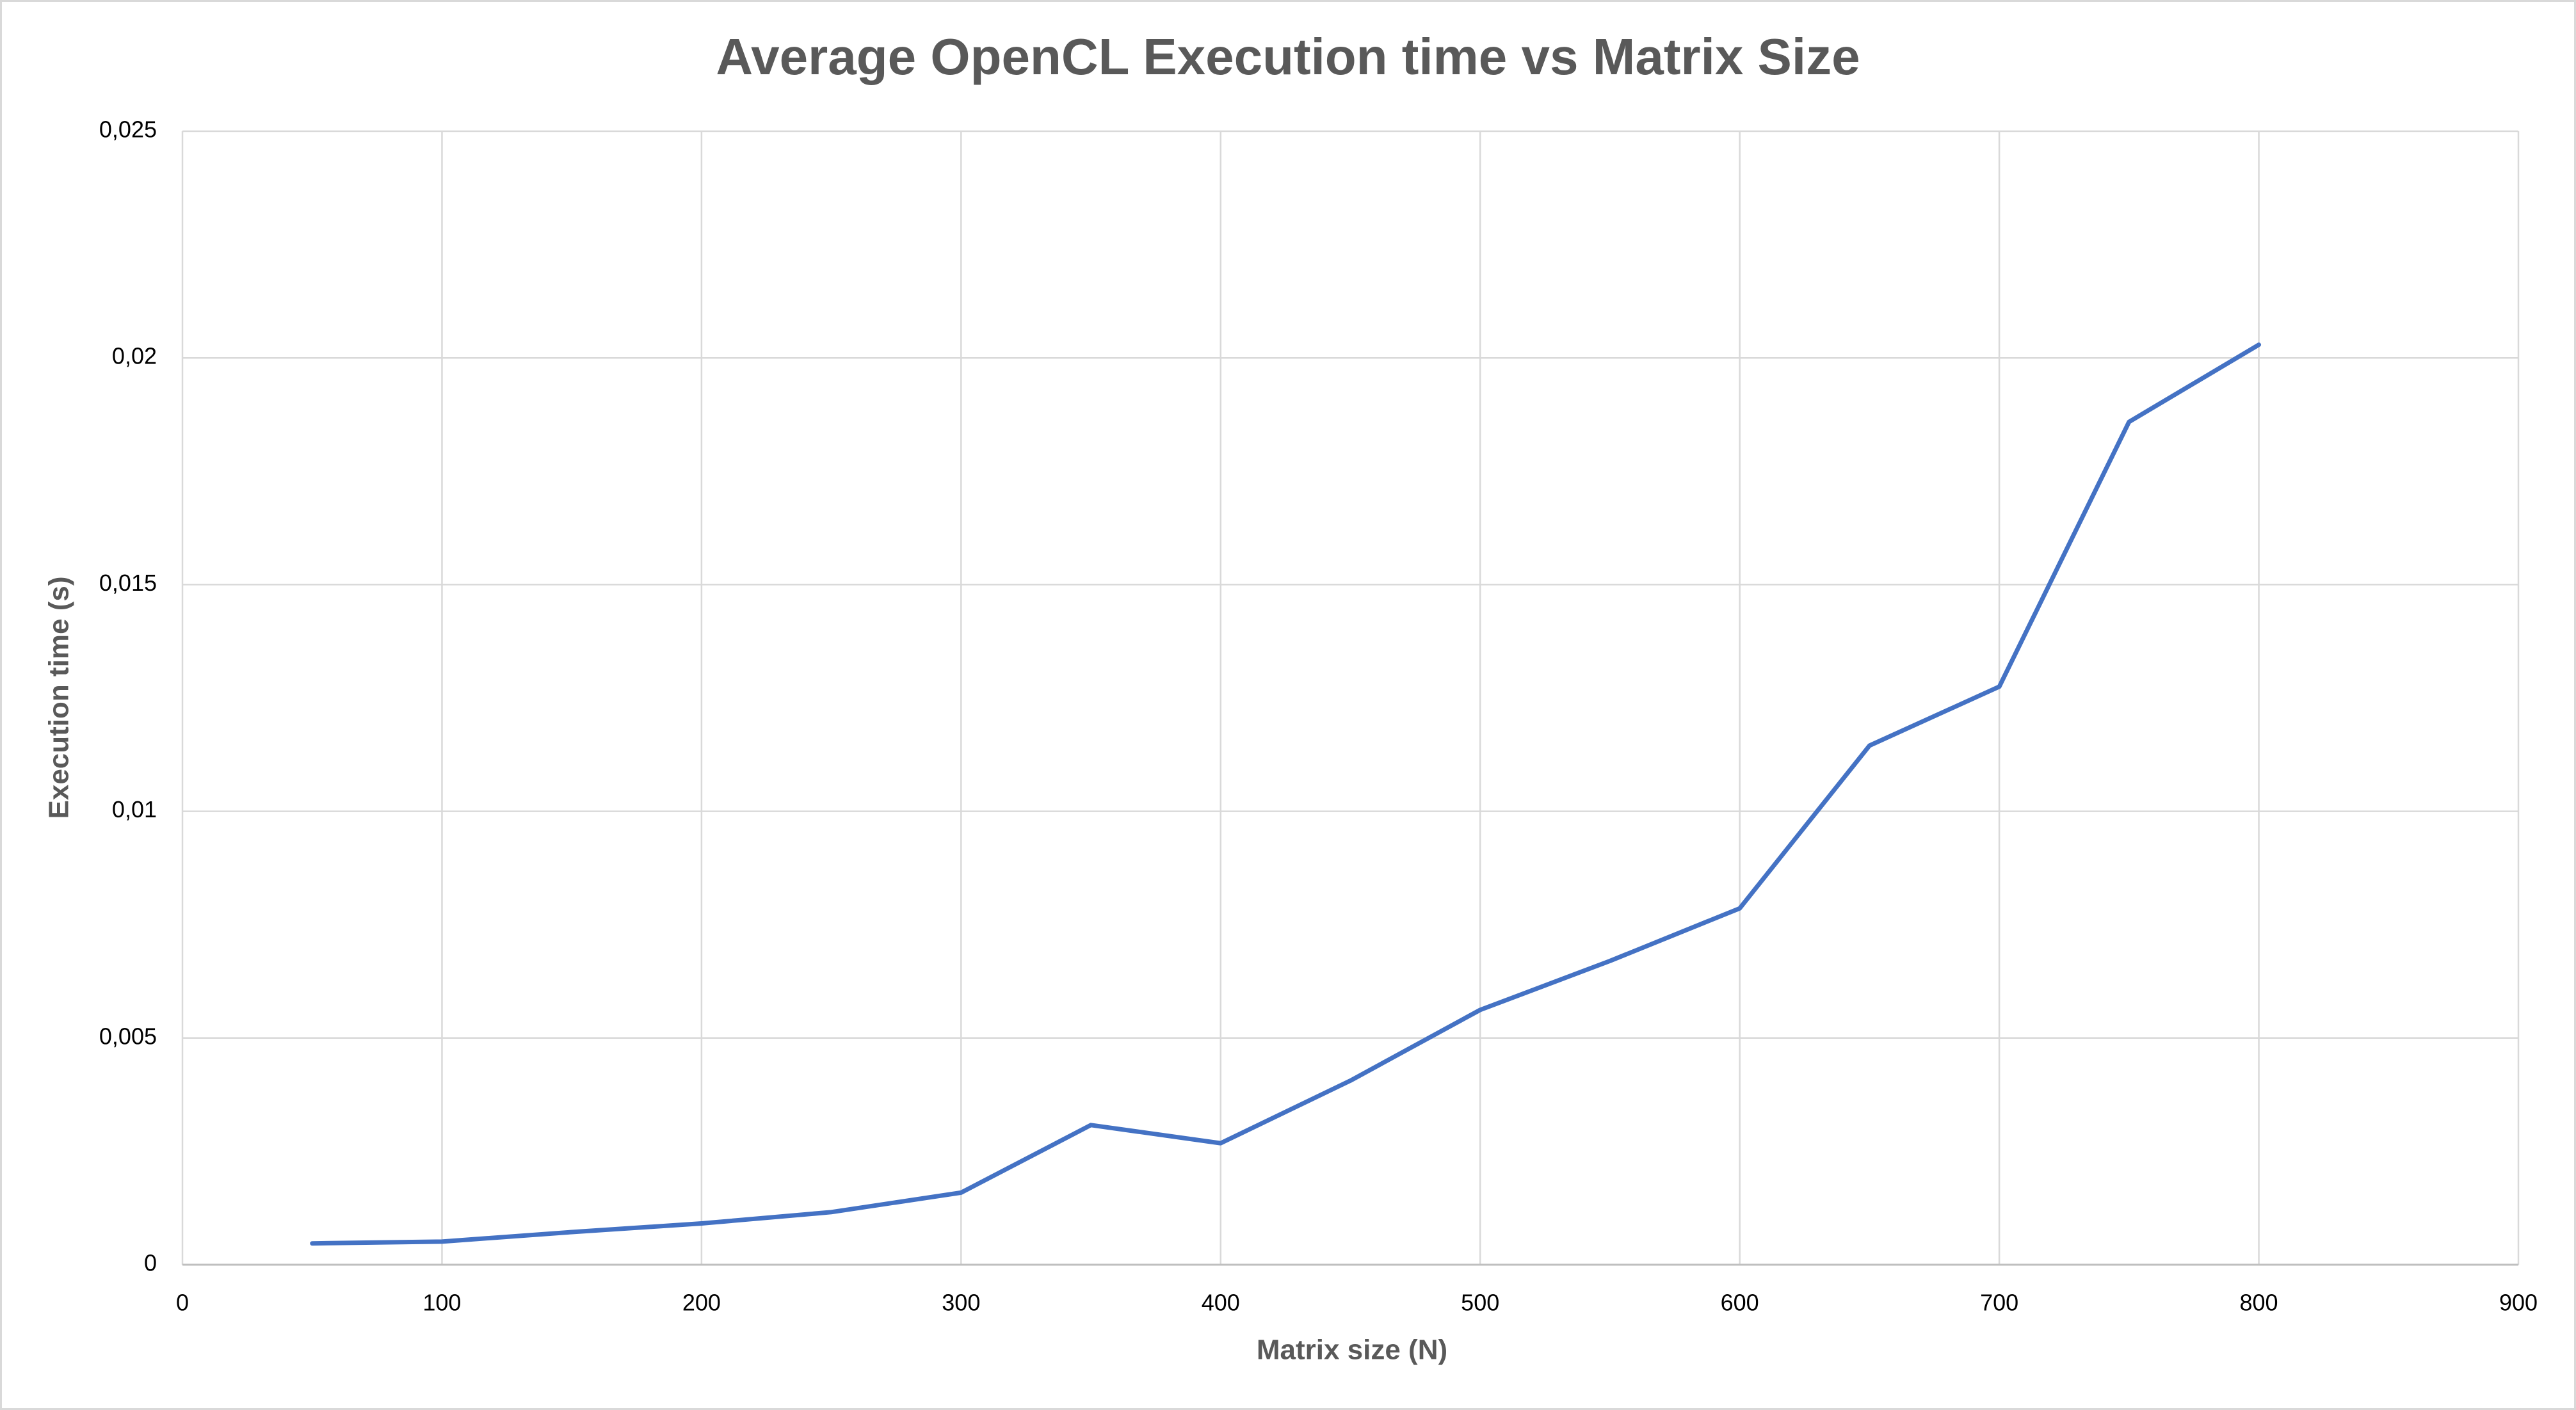 The height and width of the screenshot is (1410, 2576). I want to click on x-axis-label: Matrix size (N), so click(1352, 1350).